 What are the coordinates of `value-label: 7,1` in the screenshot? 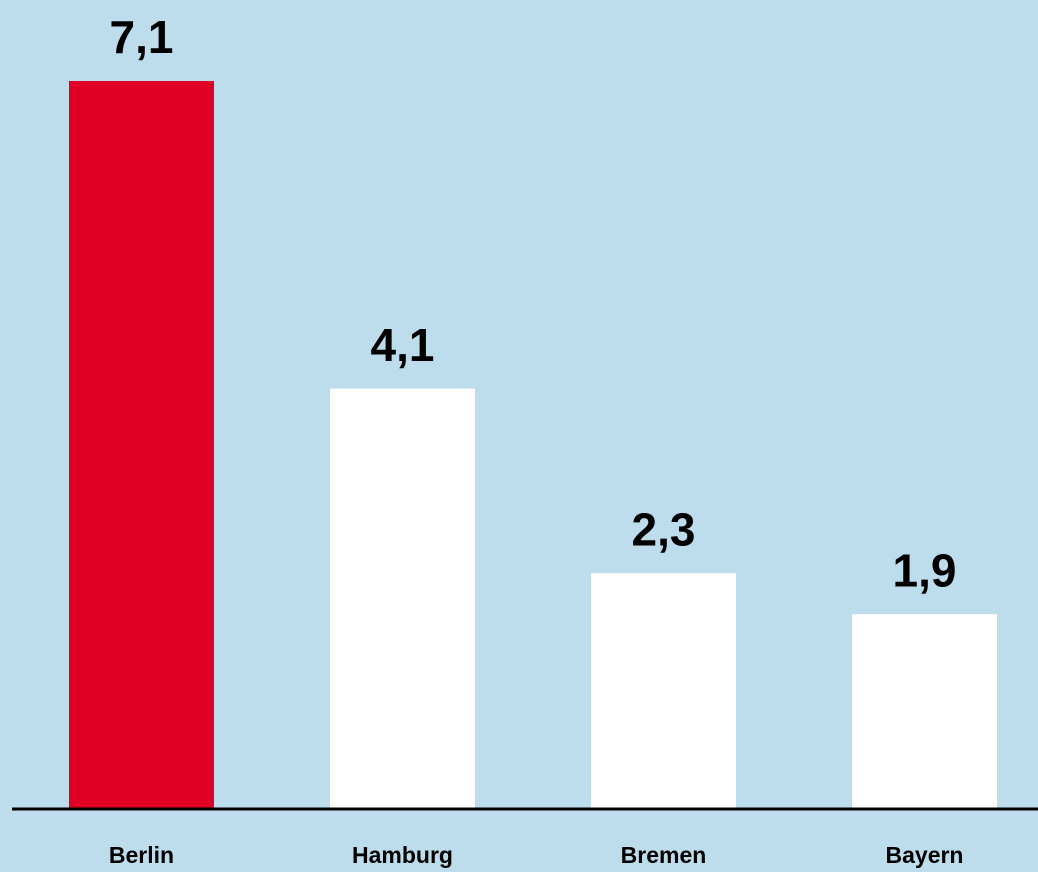 It's located at (142, 37).